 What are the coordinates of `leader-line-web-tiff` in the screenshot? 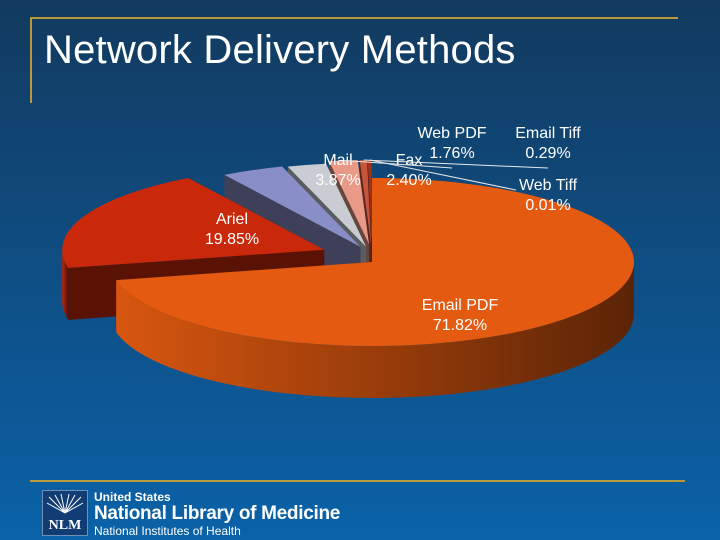 It's located at (443, 175).